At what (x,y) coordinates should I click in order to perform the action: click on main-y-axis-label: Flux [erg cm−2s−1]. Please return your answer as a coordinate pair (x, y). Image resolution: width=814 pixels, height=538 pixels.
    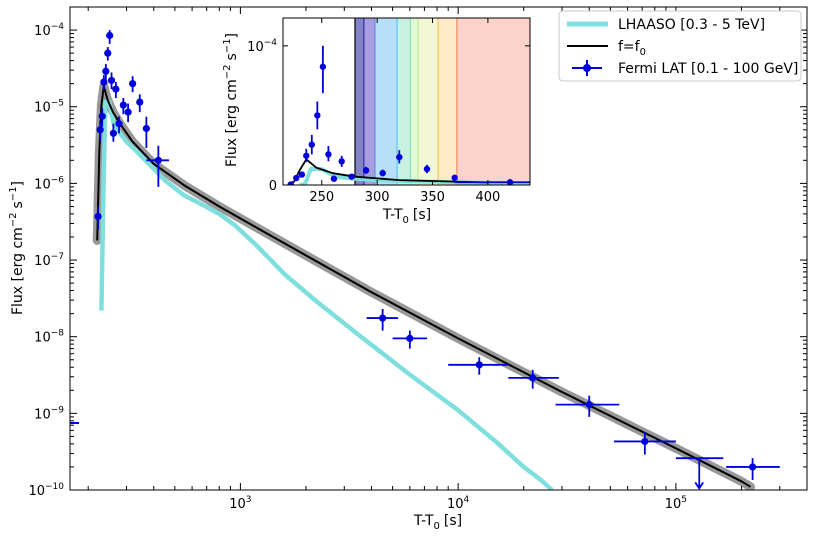
    Looking at the image, I should click on (17, 248).